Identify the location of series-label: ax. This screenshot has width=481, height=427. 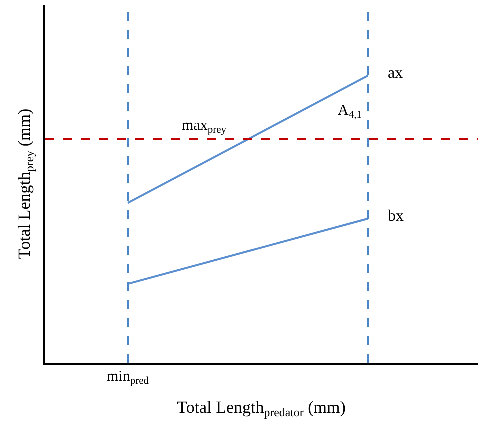
(396, 73).